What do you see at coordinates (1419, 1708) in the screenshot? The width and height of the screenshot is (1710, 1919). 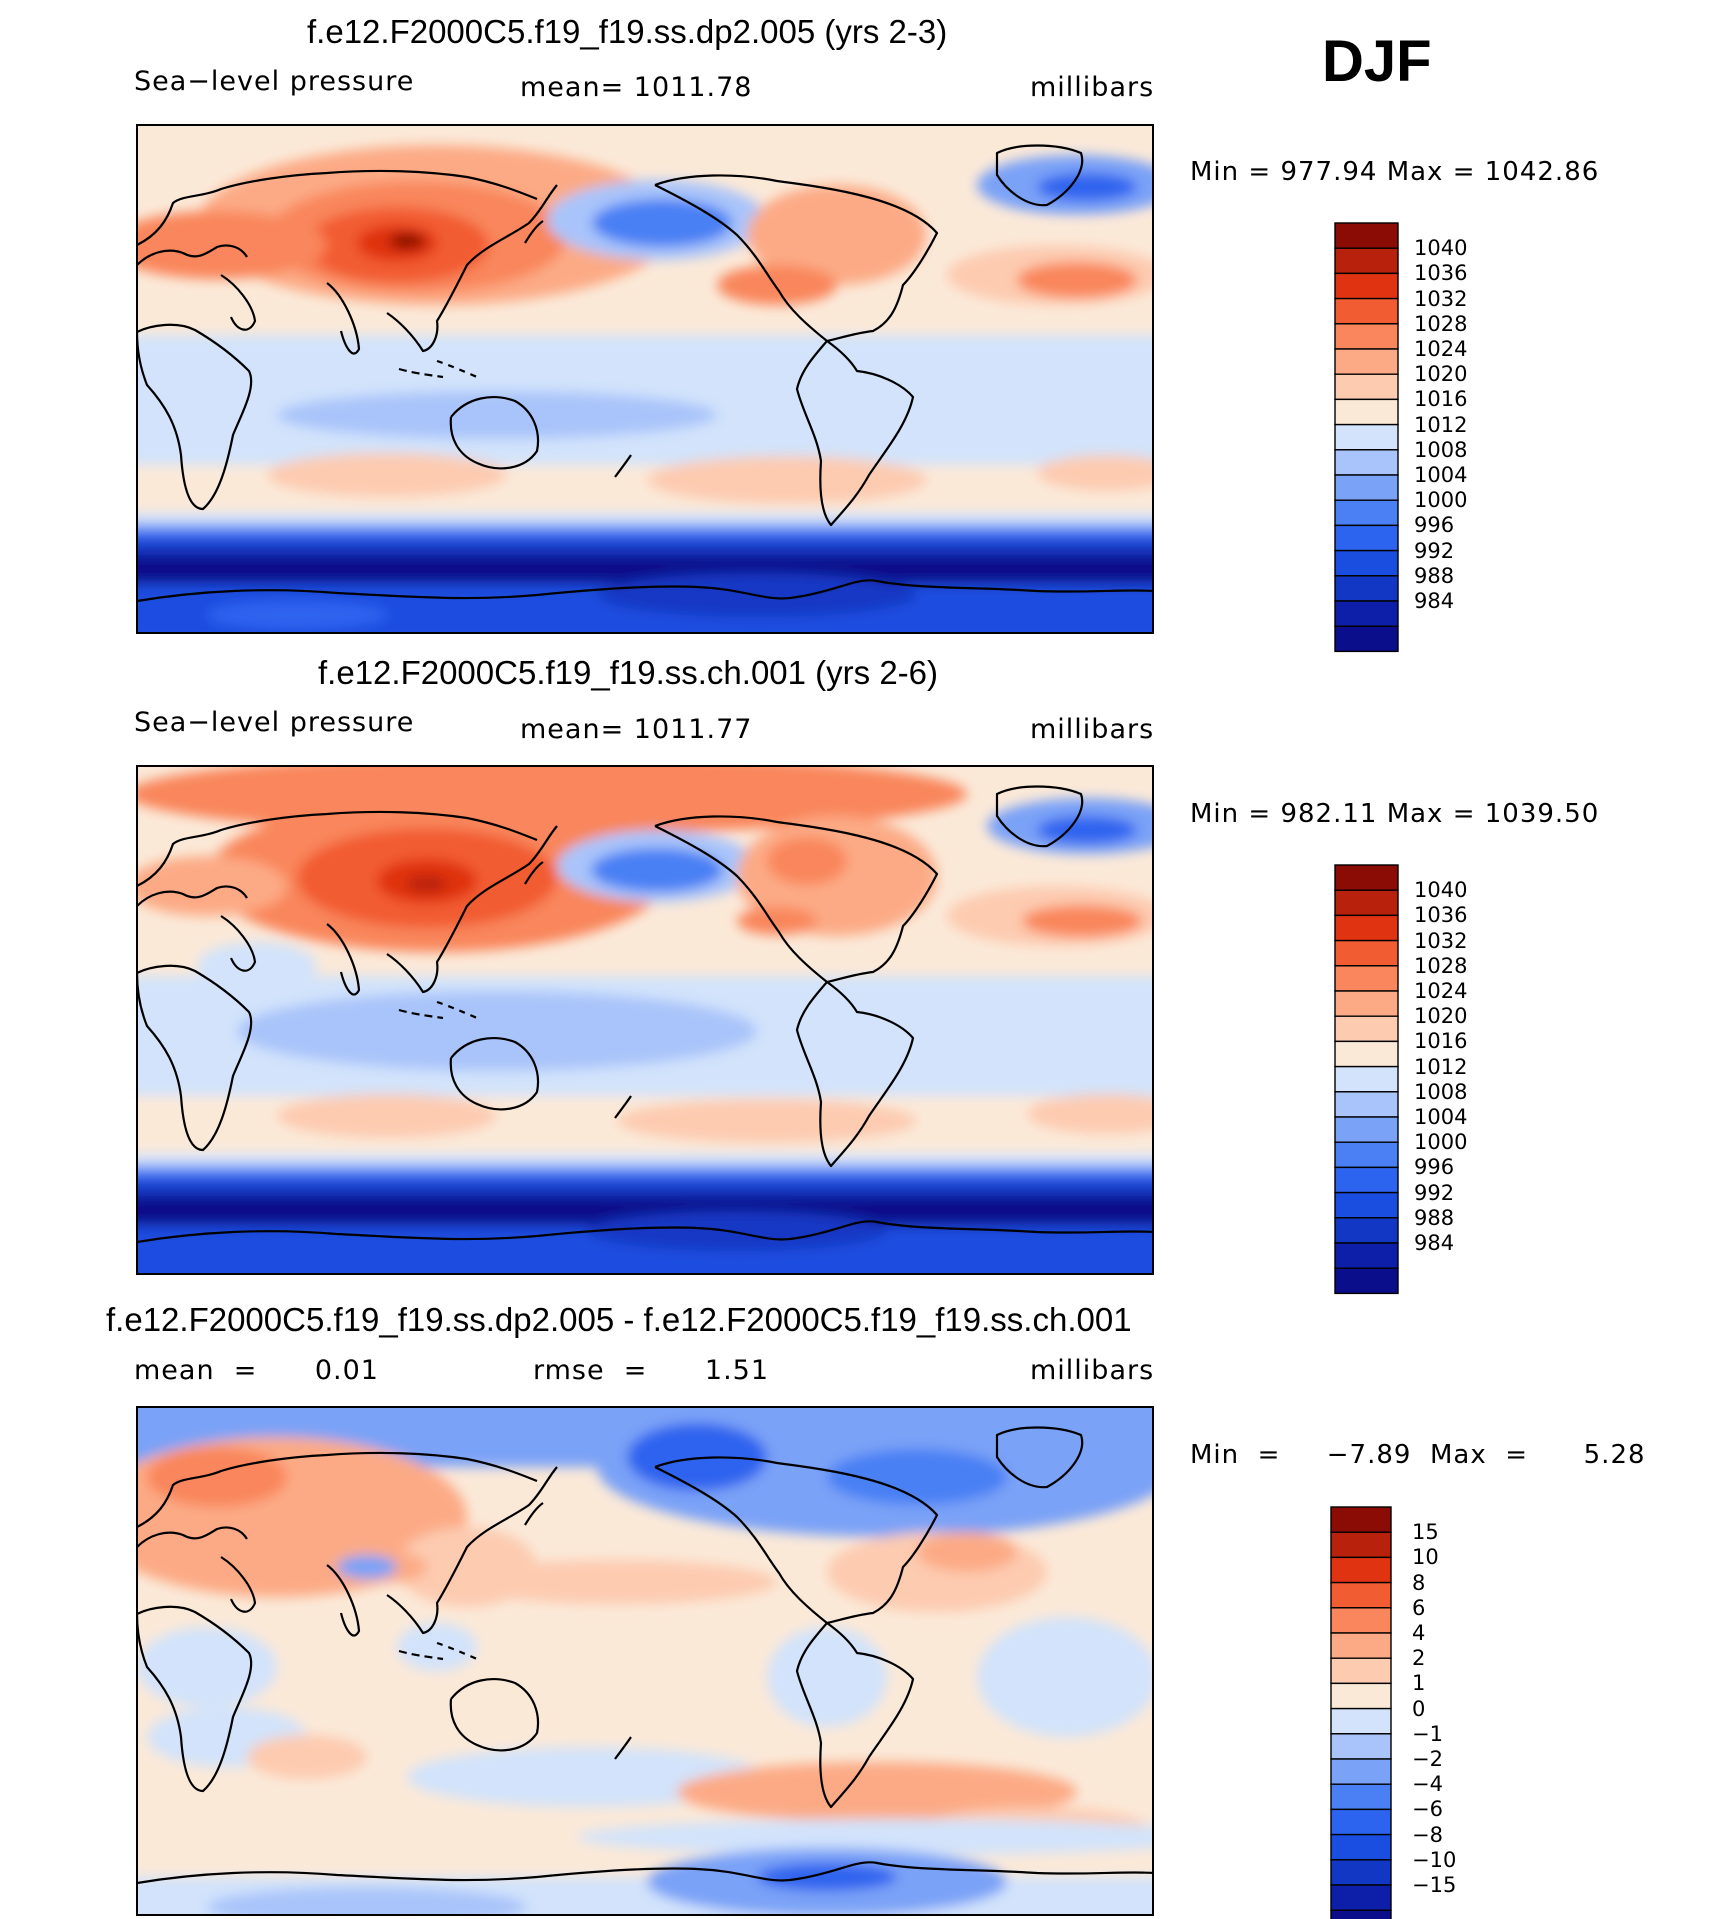 I see `colorbar-3-tick-label: 0` at bounding box center [1419, 1708].